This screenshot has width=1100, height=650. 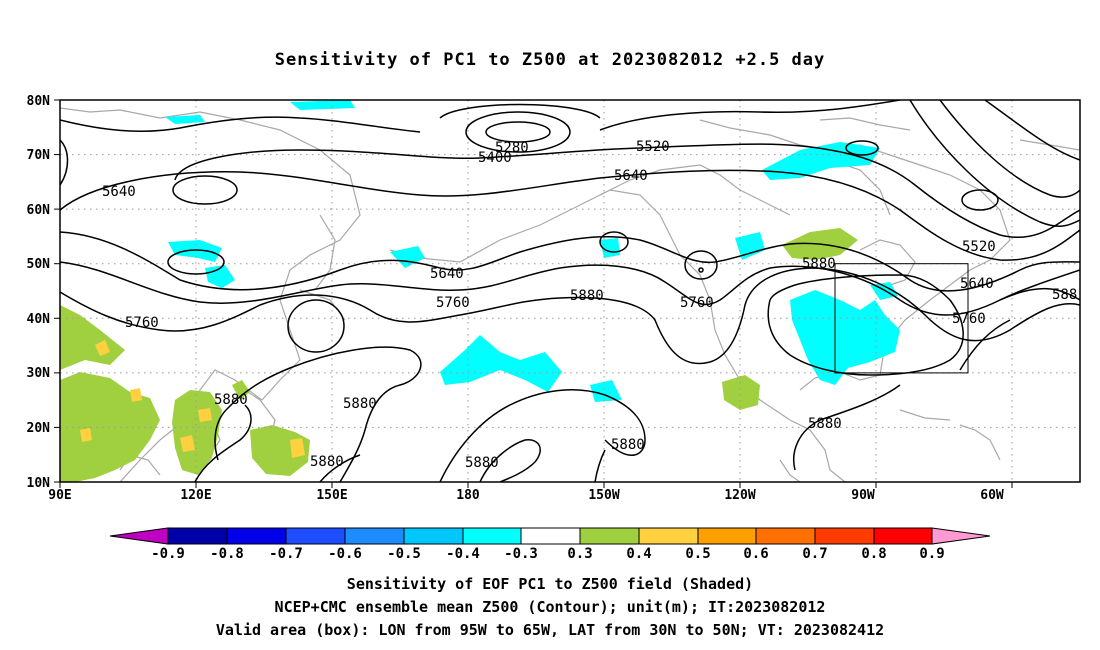 I want to click on lon-axis-labels: 90E 120E 150E 180 150W 120W 90W 60W, so click(x=526, y=495).